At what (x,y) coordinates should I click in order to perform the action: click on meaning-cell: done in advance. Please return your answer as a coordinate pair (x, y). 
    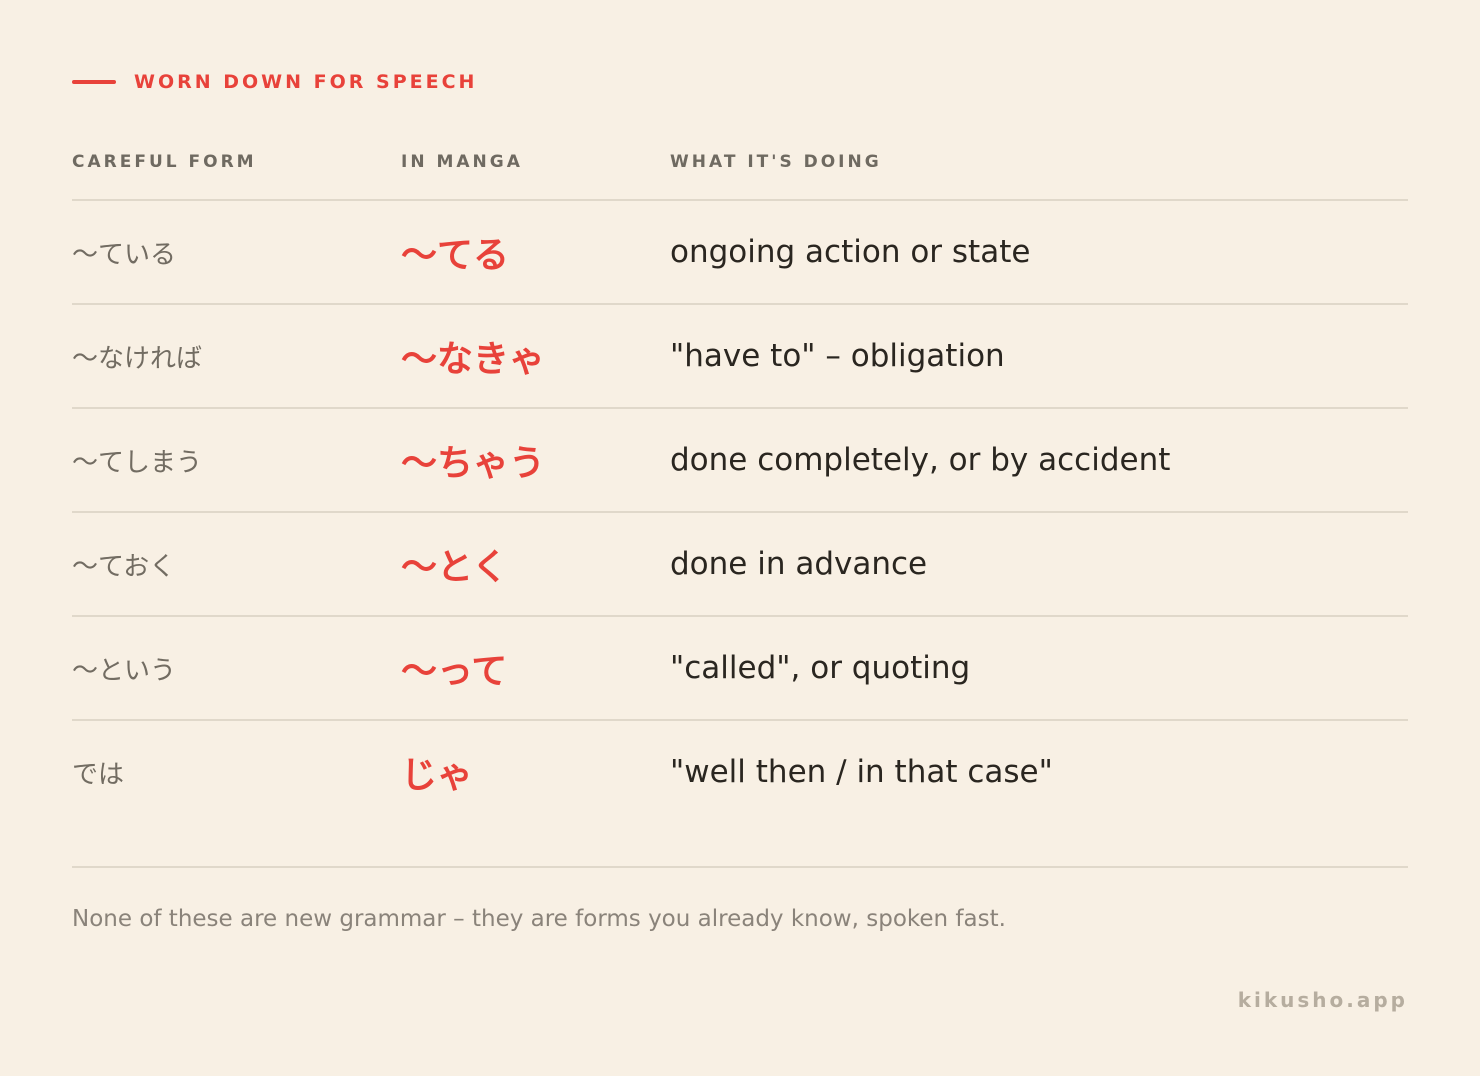
    Looking at the image, I should click on (799, 564).